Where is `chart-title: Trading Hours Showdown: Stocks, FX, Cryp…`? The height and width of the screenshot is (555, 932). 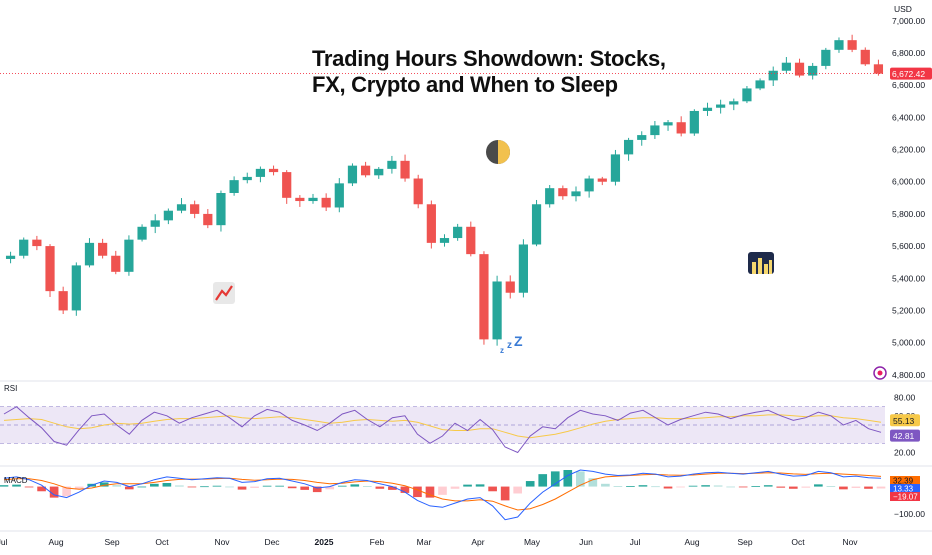
chart-title: Trading Hours Showdown: Stocks, FX, Cryp… is located at coordinates (522, 72).